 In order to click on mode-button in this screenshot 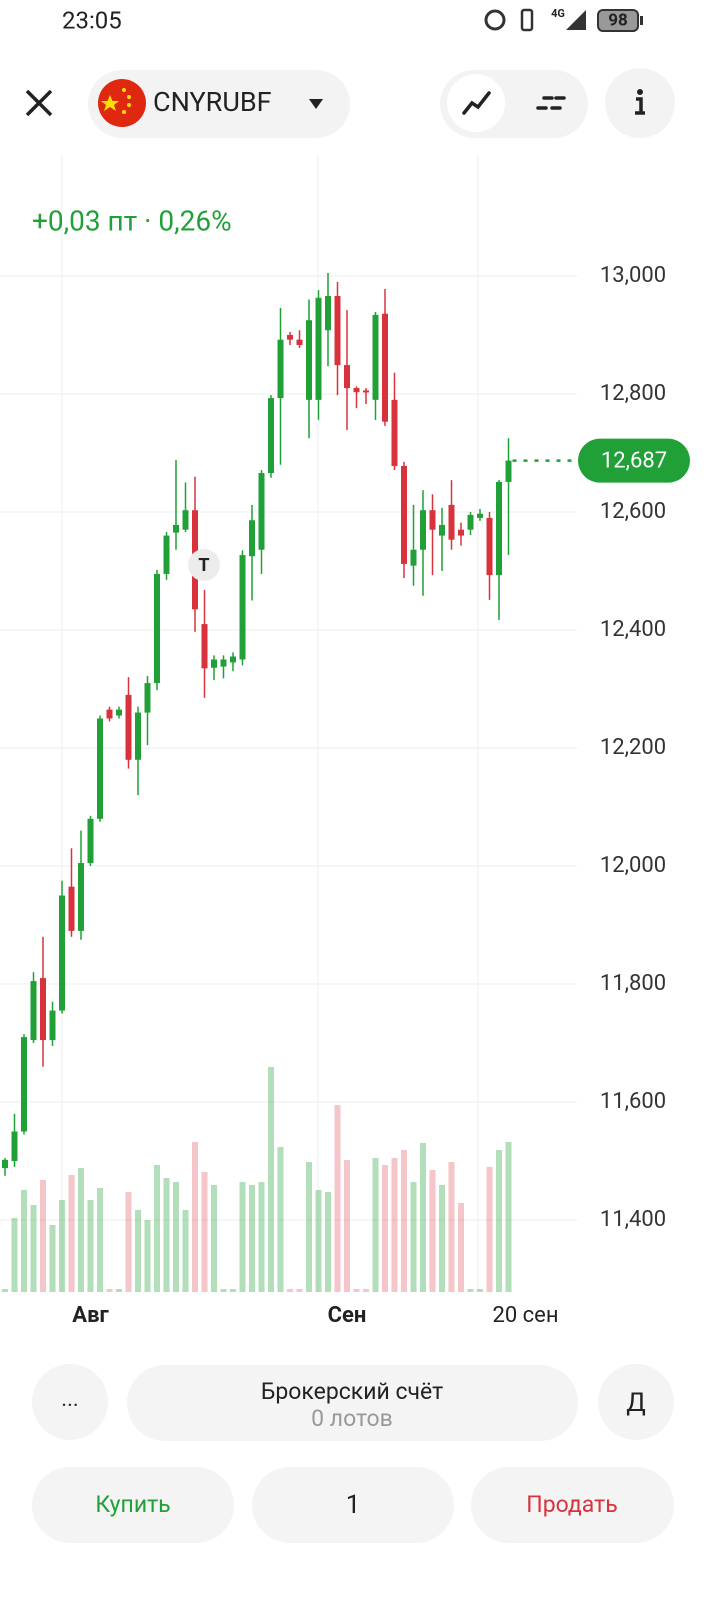, I will do `click(636, 1402)`.